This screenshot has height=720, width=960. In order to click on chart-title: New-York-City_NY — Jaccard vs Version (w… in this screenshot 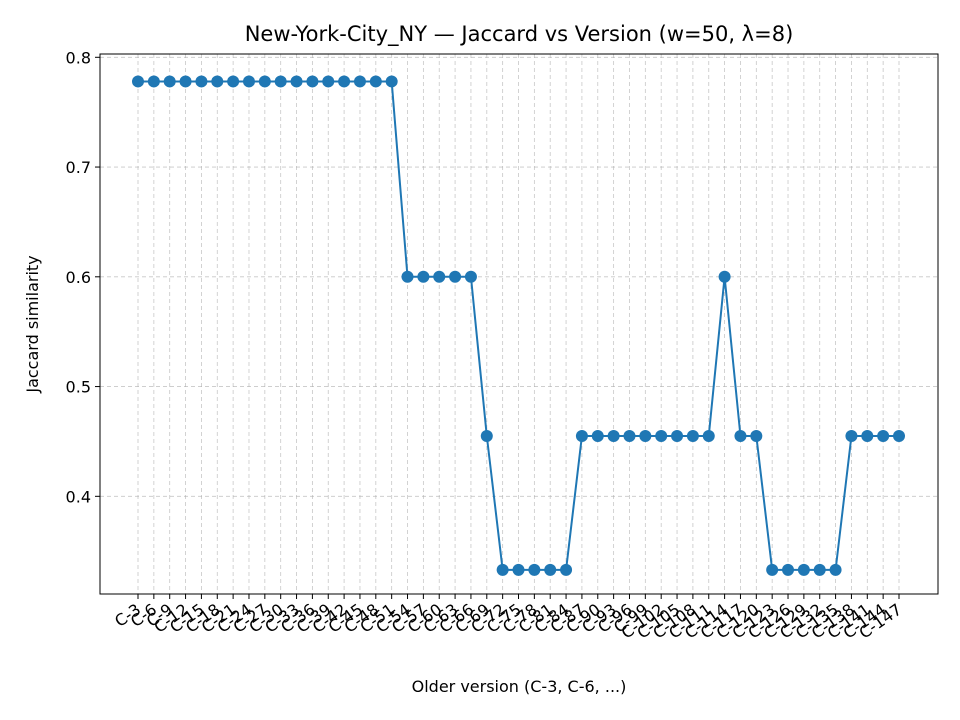, I will do `click(519, 34)`.